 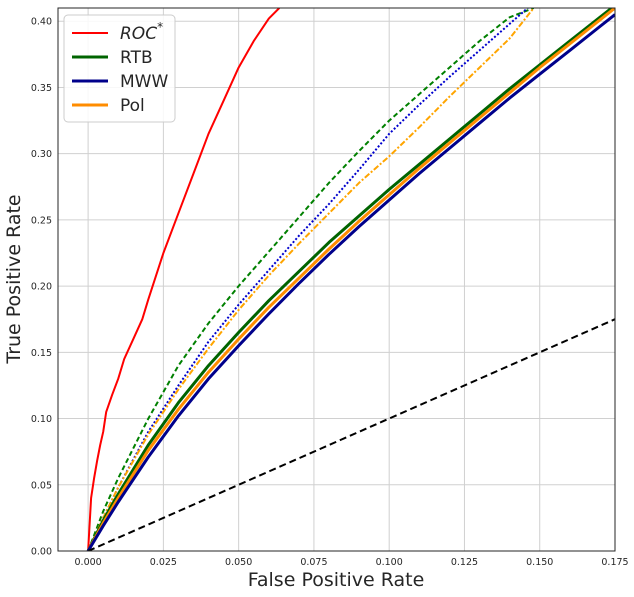 I want to click on y-tick-label: 0.05, so click(x=41, y=485).